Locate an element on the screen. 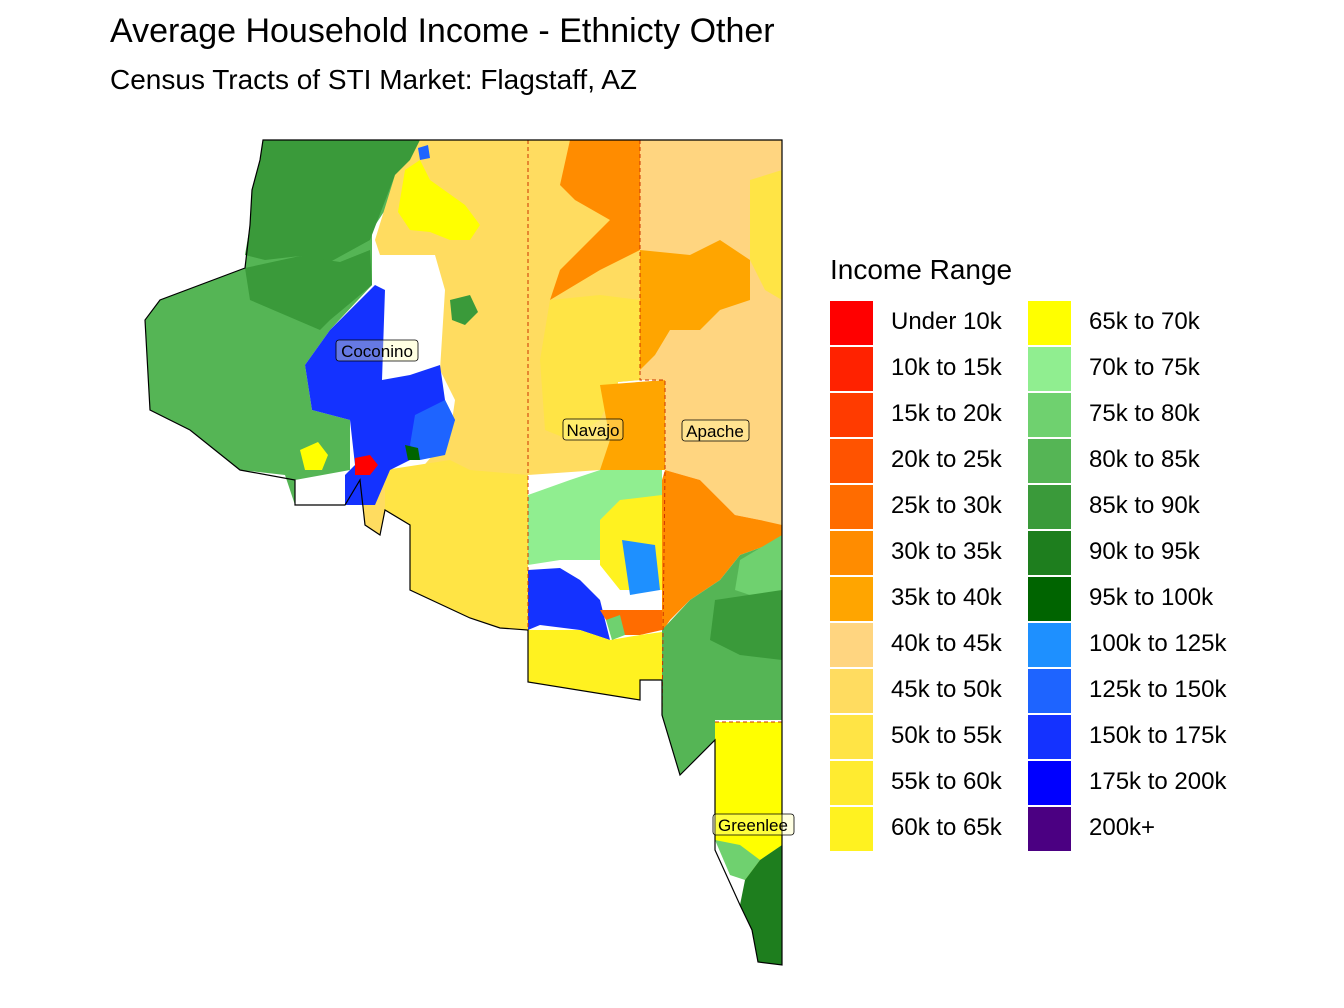 Image resolution: width=1344 pixels, height=1008 pixels. legend-label: 150k to 175k is located at coordinates (1158, 735).